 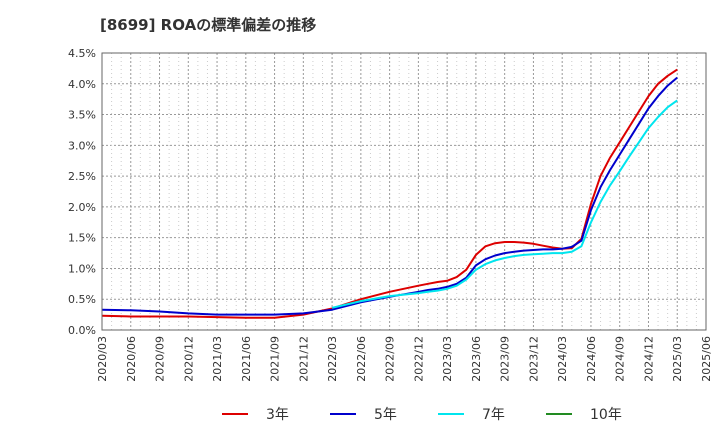 I want to click on x-tick-label: 2024/09, so click(x=620, y=359).